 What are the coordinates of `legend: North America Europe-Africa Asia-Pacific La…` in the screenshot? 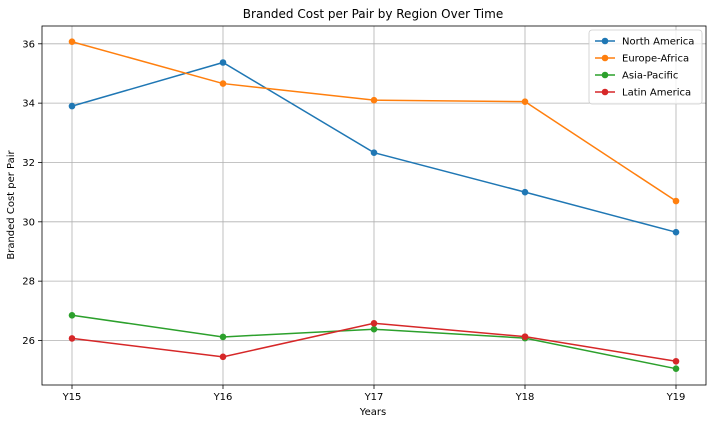 It's located at (645, 67).